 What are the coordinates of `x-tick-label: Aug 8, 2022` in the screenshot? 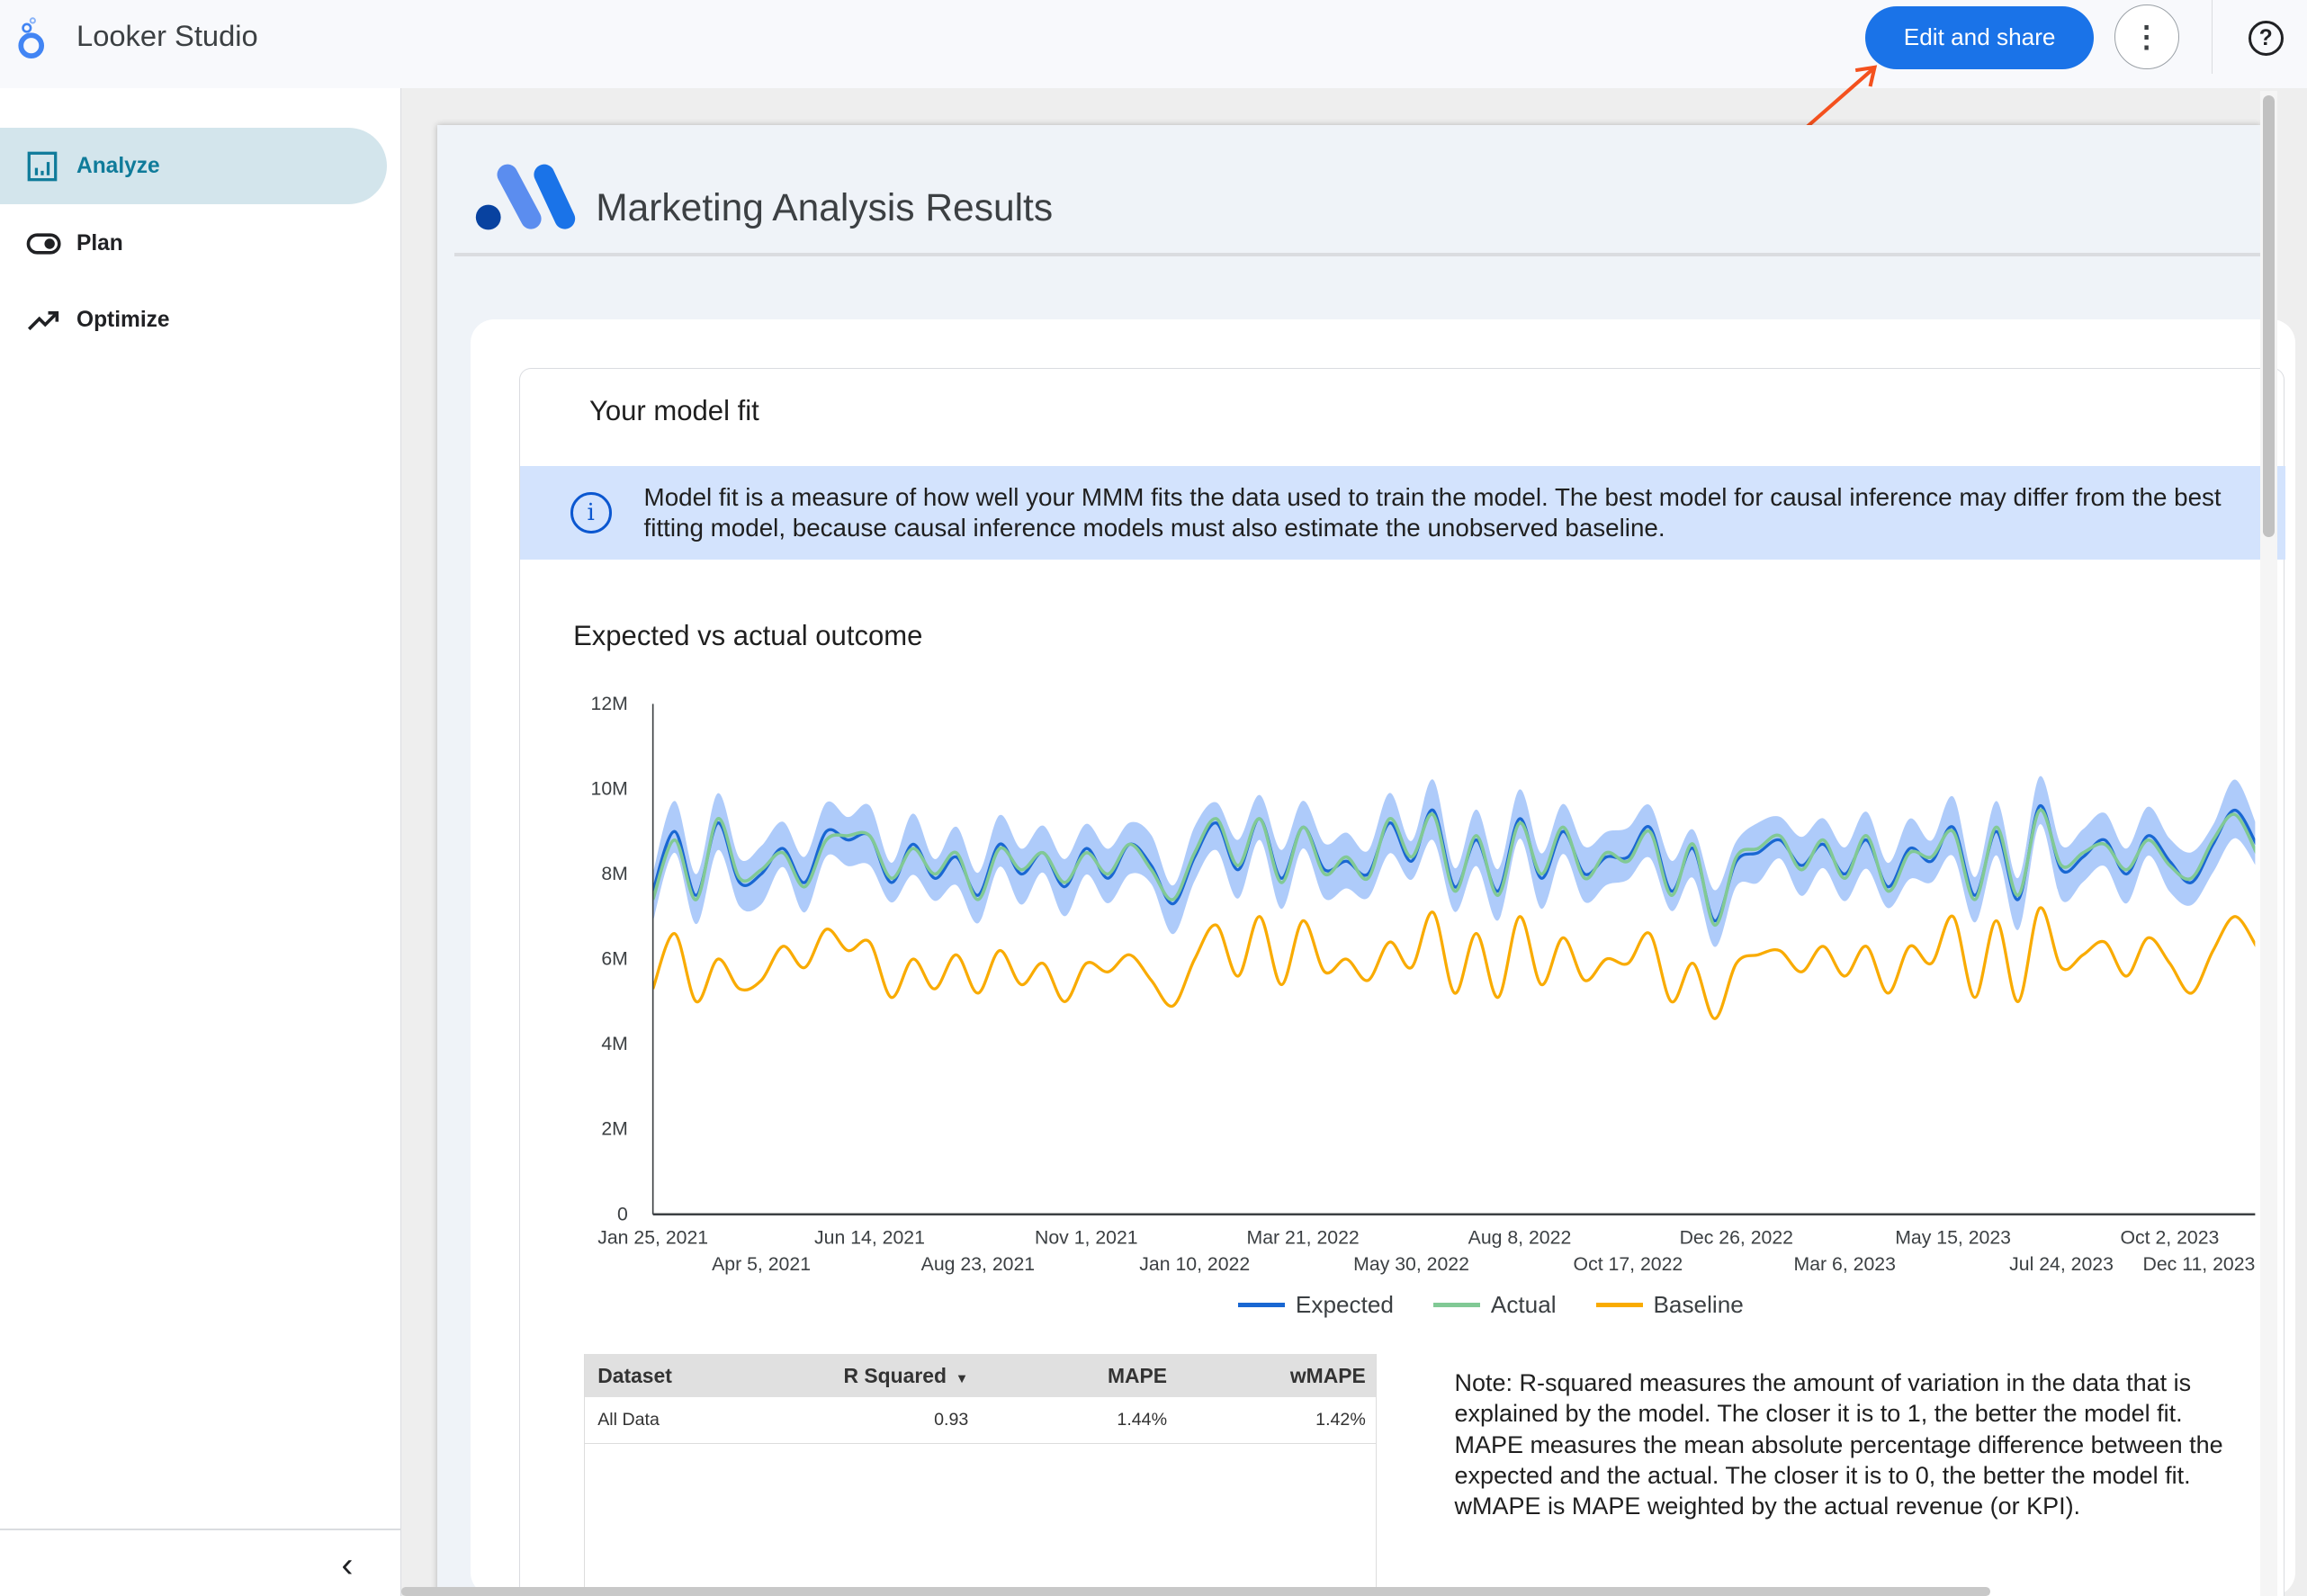 It's located at (1520, 1238).